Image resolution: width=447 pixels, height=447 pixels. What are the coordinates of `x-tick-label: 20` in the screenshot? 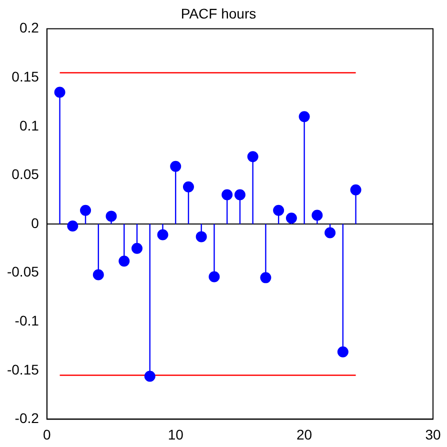 It's located at (304, 434).